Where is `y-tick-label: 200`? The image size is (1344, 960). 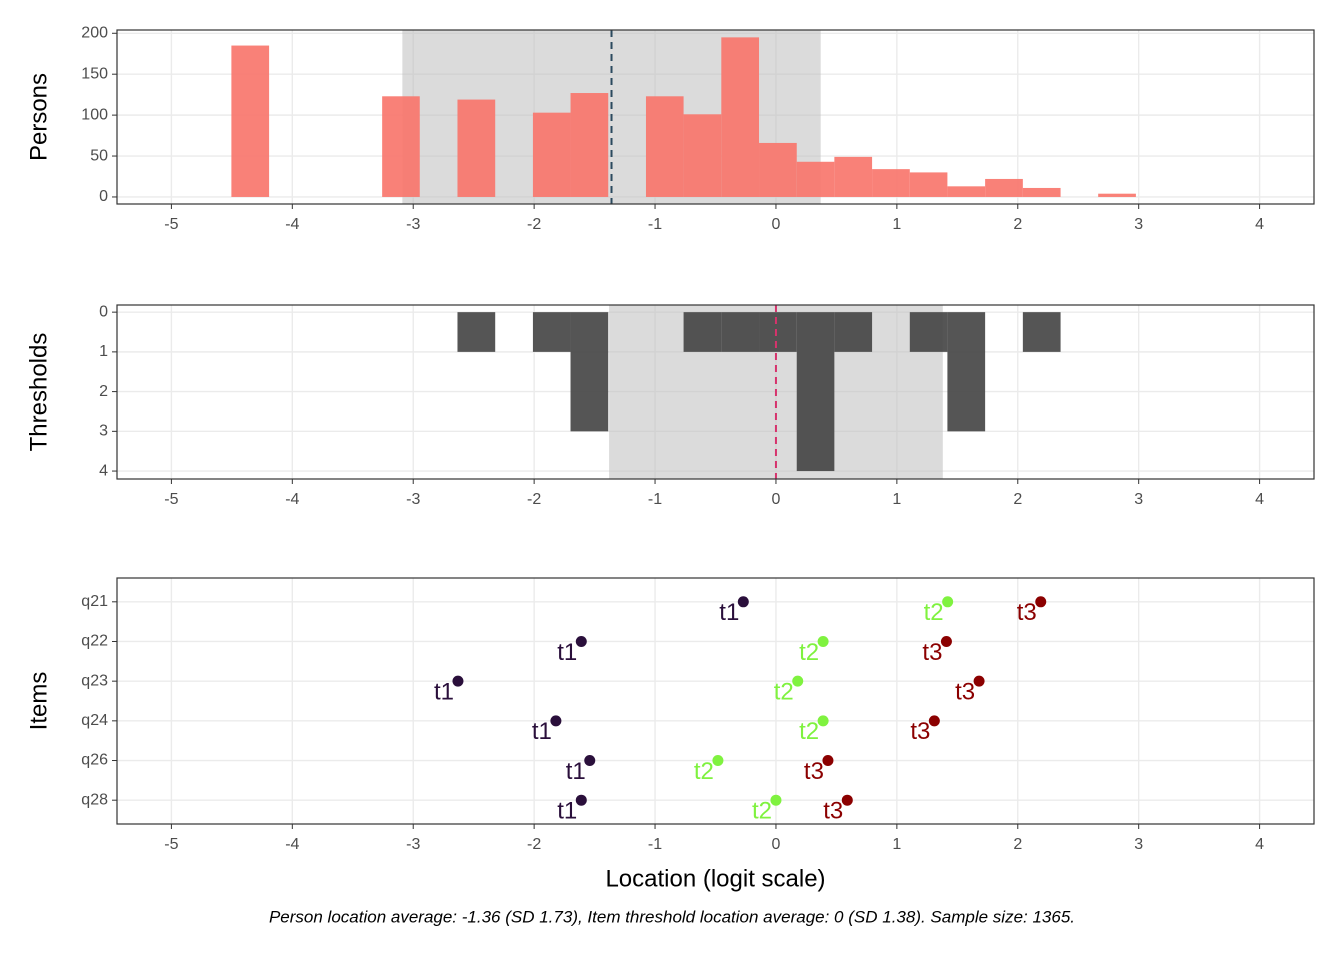
y-tick-label: 200 is located at coordinates (94, 32).